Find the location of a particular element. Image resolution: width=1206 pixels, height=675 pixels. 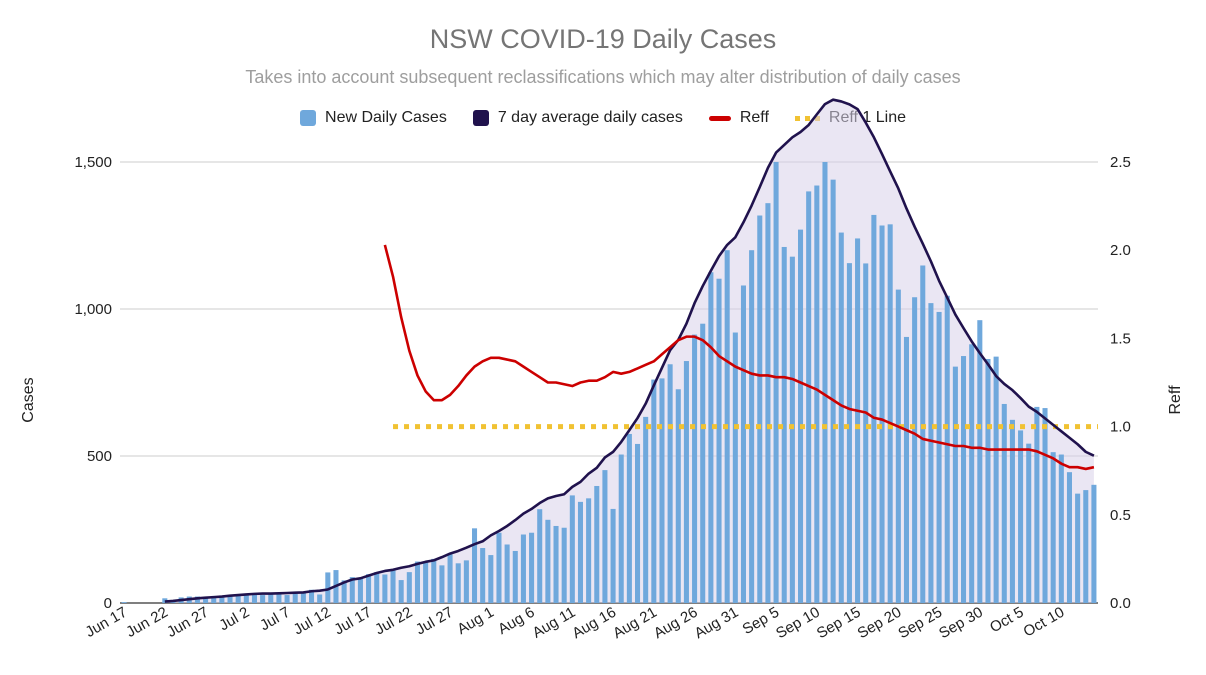

y-right-tick-label: 2.5 is located at coordinates (1120, 162).